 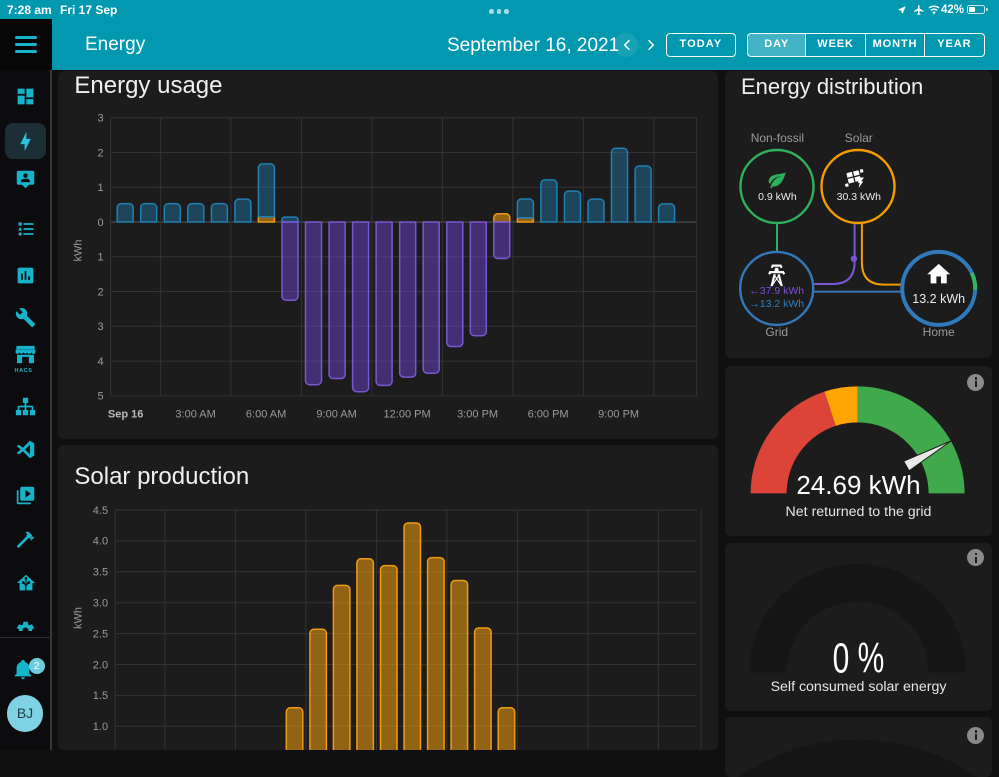 What do you see at coordinates (100, 696) in the screenshot?
I see `svg-text: 1.5` at bounding box center [100, 696].